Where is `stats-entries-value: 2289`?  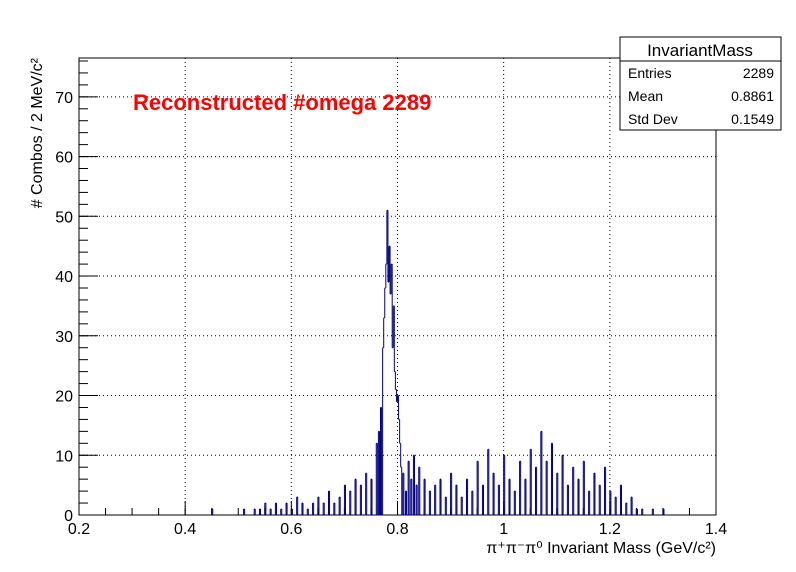 stats-entries-value: 2289 is located at coordinates (758, 73).